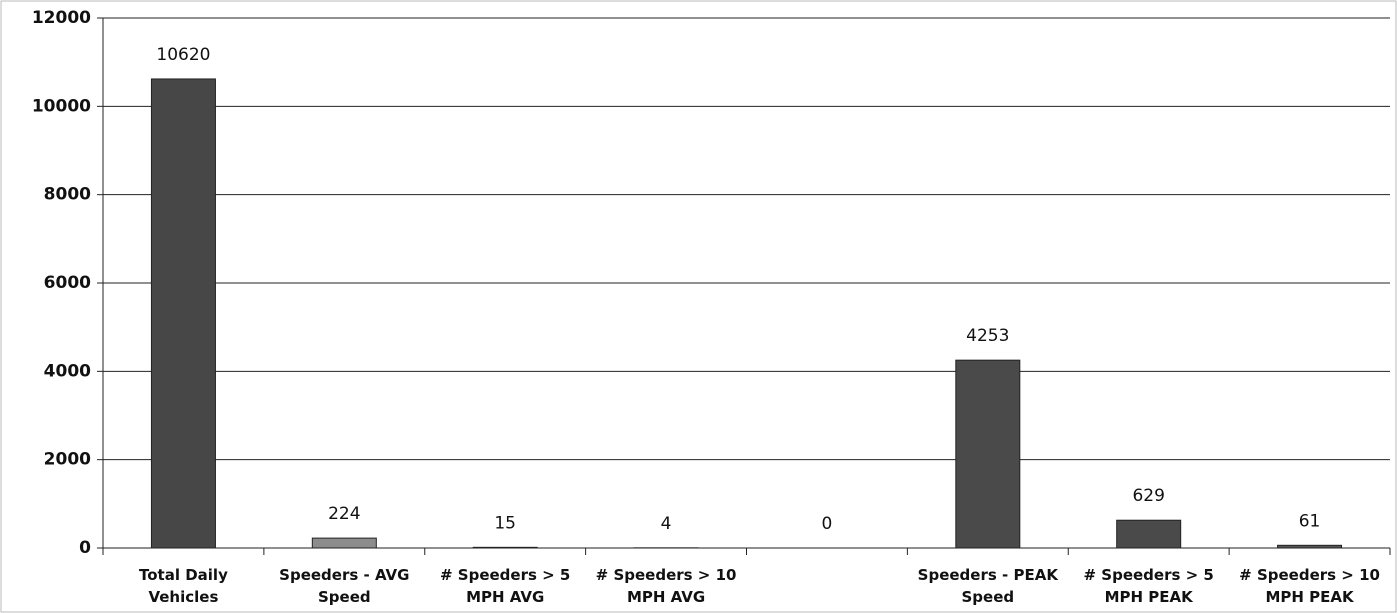 The width and height of the screenshot is (1397, 613). Describe the element at coordinates (61, 106) in the screenshot. I see `y-tick-label: 10000` at that location.